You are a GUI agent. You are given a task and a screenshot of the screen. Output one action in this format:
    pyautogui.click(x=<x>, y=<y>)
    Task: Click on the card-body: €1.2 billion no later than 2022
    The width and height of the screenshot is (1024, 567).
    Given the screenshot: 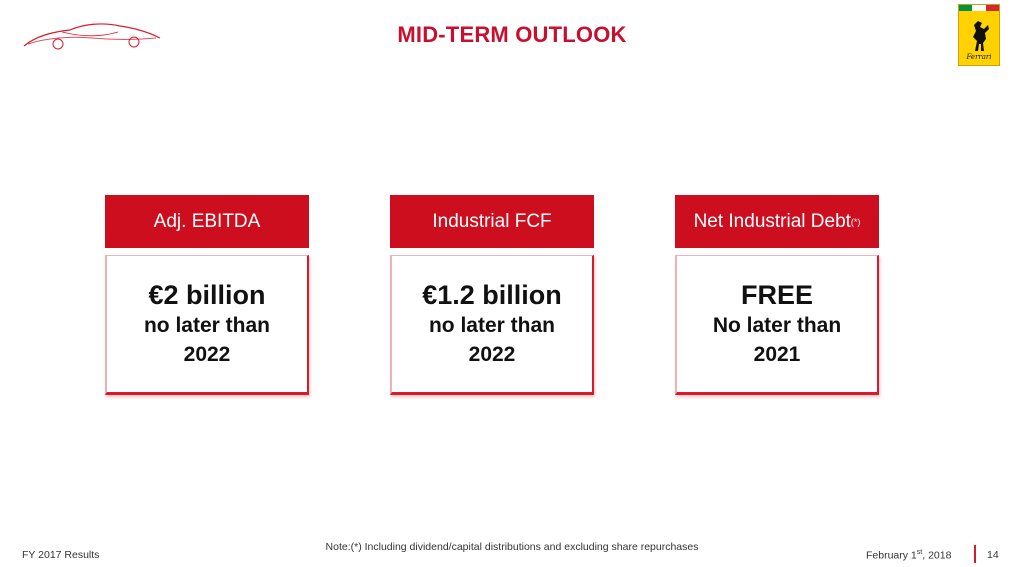 What is the action you would take?
    pyautogui.click(x=492, y=325)
    